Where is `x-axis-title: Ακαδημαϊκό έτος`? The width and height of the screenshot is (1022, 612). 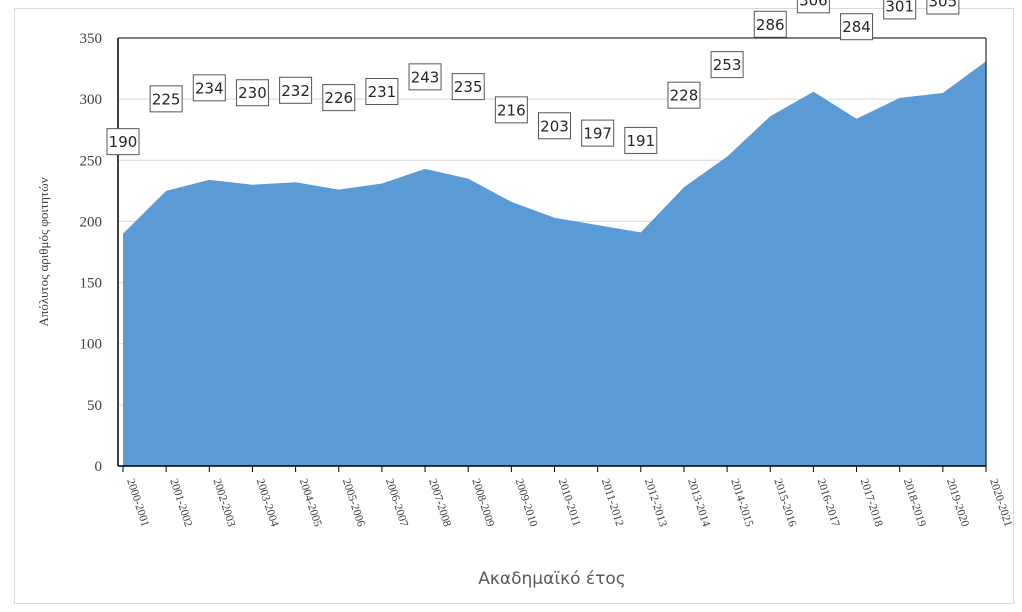
x-axis-title: Ακαδημαϊκό έτος is located at coordinates (551, 579).